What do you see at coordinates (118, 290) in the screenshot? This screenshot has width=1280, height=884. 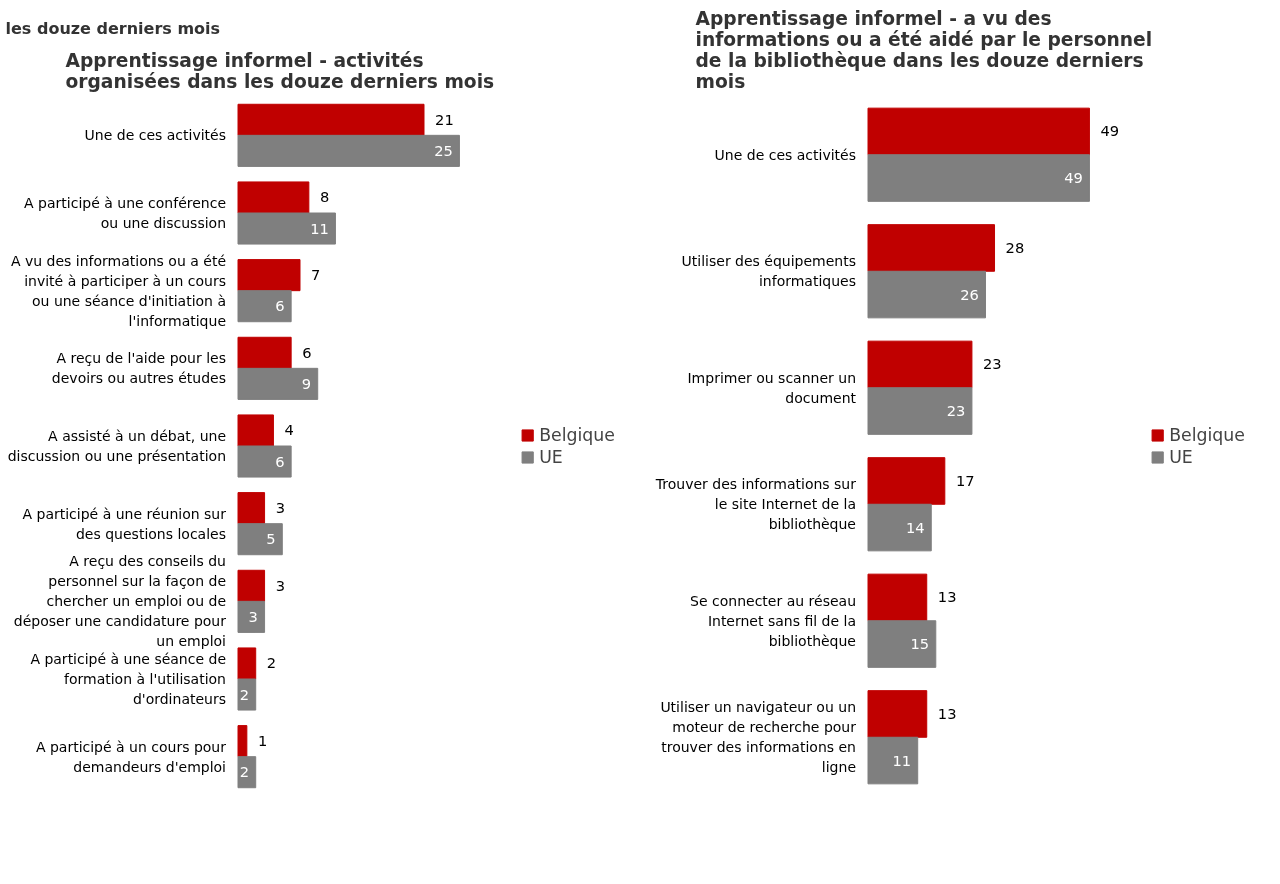 I see `y-tick-label: A vu des informations ou a été invité à participer à un cours ou une séance d'initiation à l'informatique` at bounding box center [118, 290].